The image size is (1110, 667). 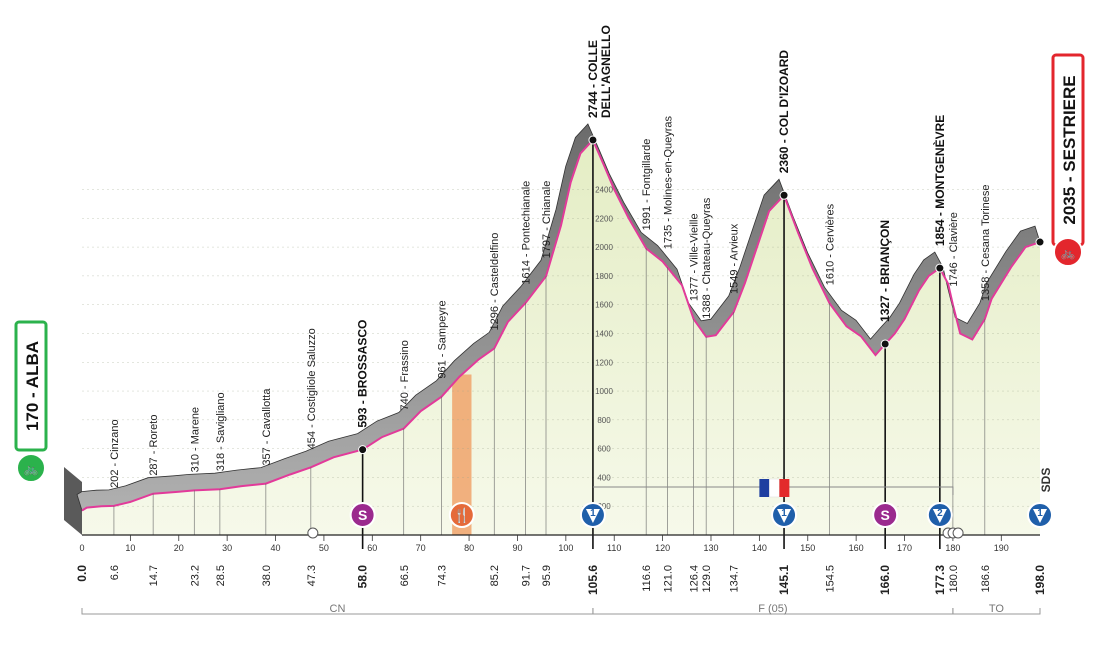 I want to click on flag-red, so click(x=784, y=488).